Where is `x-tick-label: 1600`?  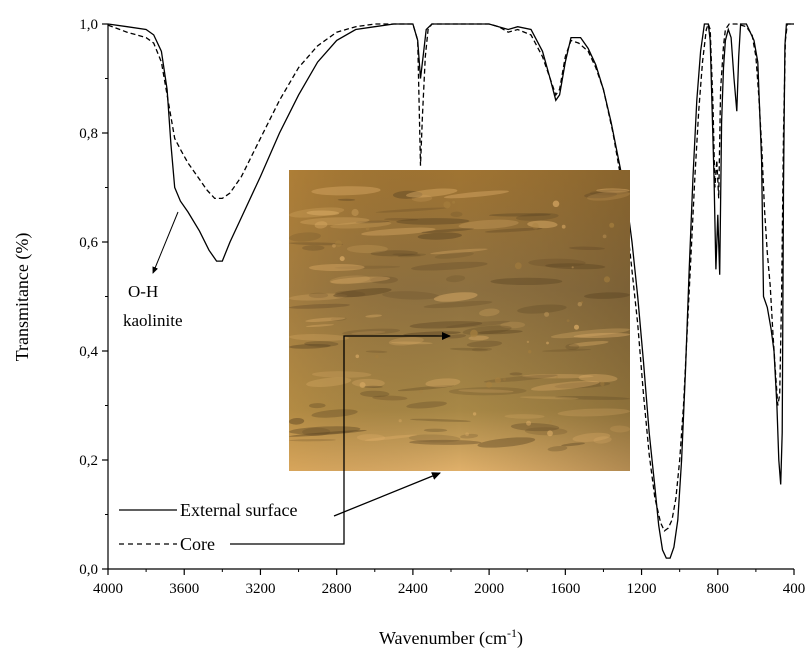 x-tick-label: 1600 is located at coordinates (565, 589).